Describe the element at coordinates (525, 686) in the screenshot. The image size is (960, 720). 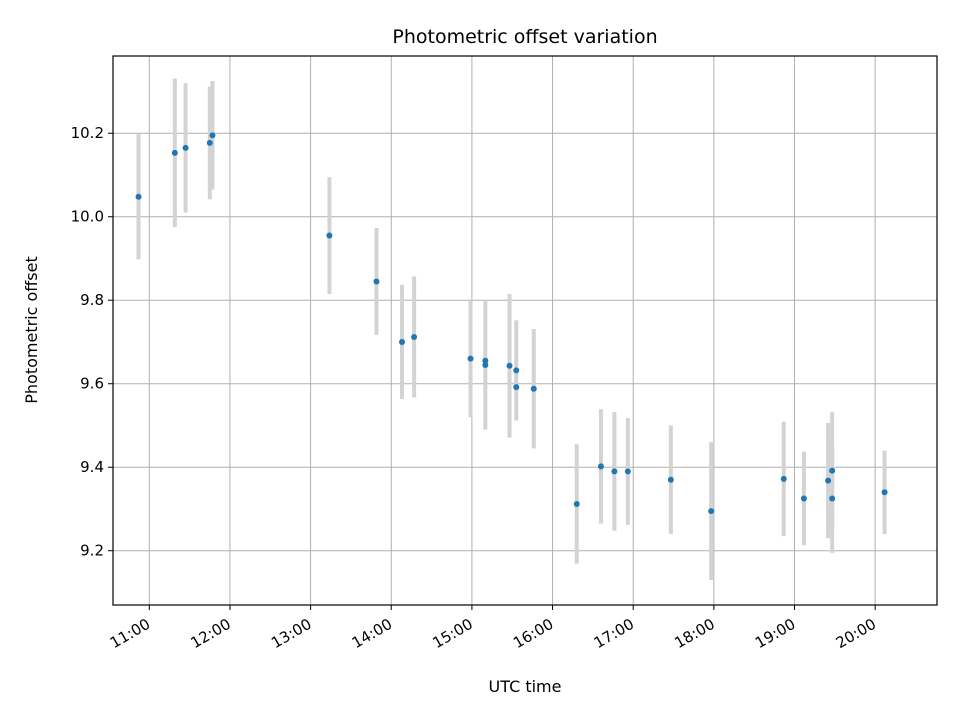
I see `x-axis-label: UTC time` at that location.